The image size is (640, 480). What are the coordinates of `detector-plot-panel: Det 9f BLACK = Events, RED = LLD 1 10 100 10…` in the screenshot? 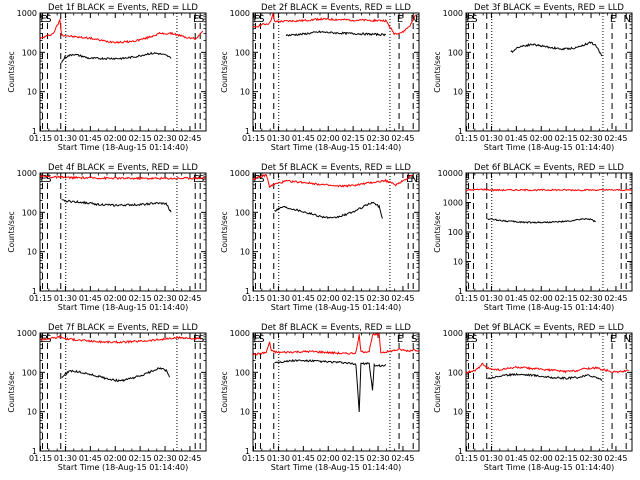 It's located at (533, 397).